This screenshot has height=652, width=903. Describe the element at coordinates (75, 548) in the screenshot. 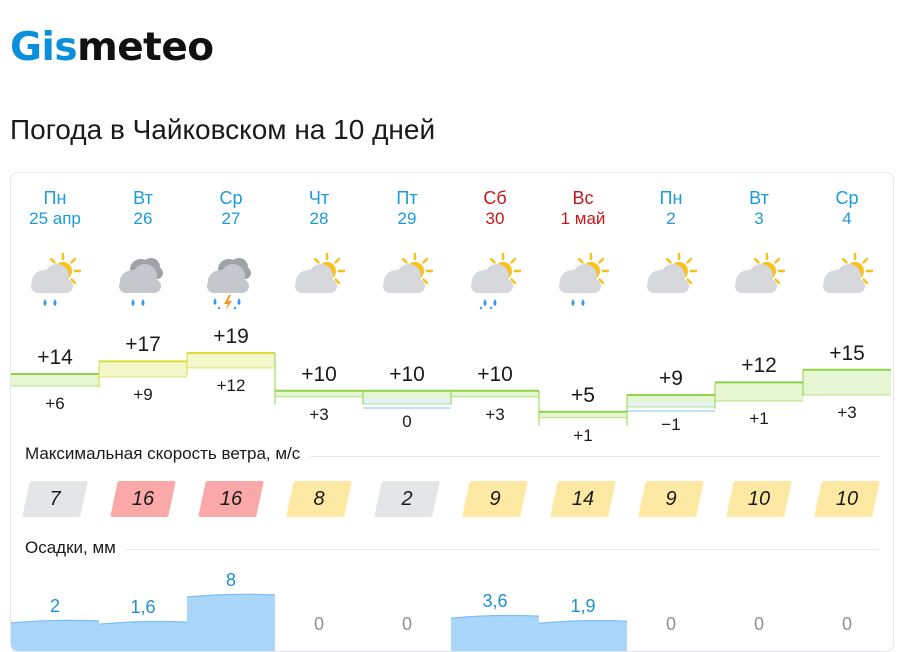

I see `precip-section-title: Осадки, мм` at that location.